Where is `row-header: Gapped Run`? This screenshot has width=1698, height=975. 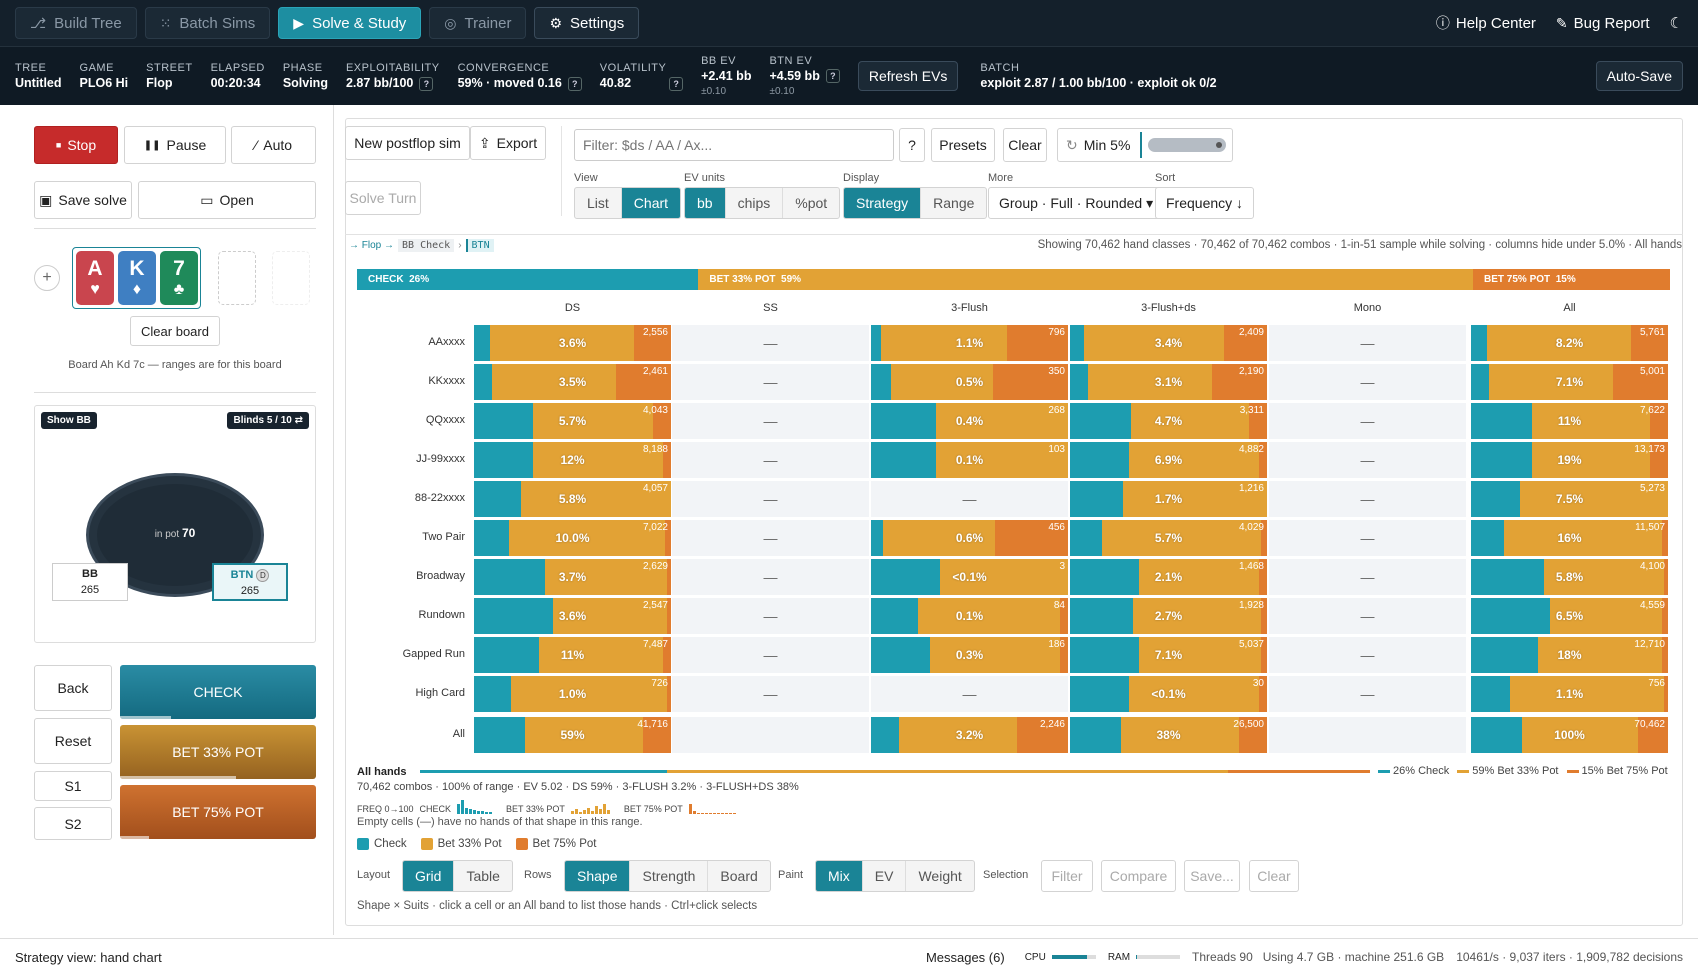
row-header: Gapped Run is located at coordinates (433, 654).